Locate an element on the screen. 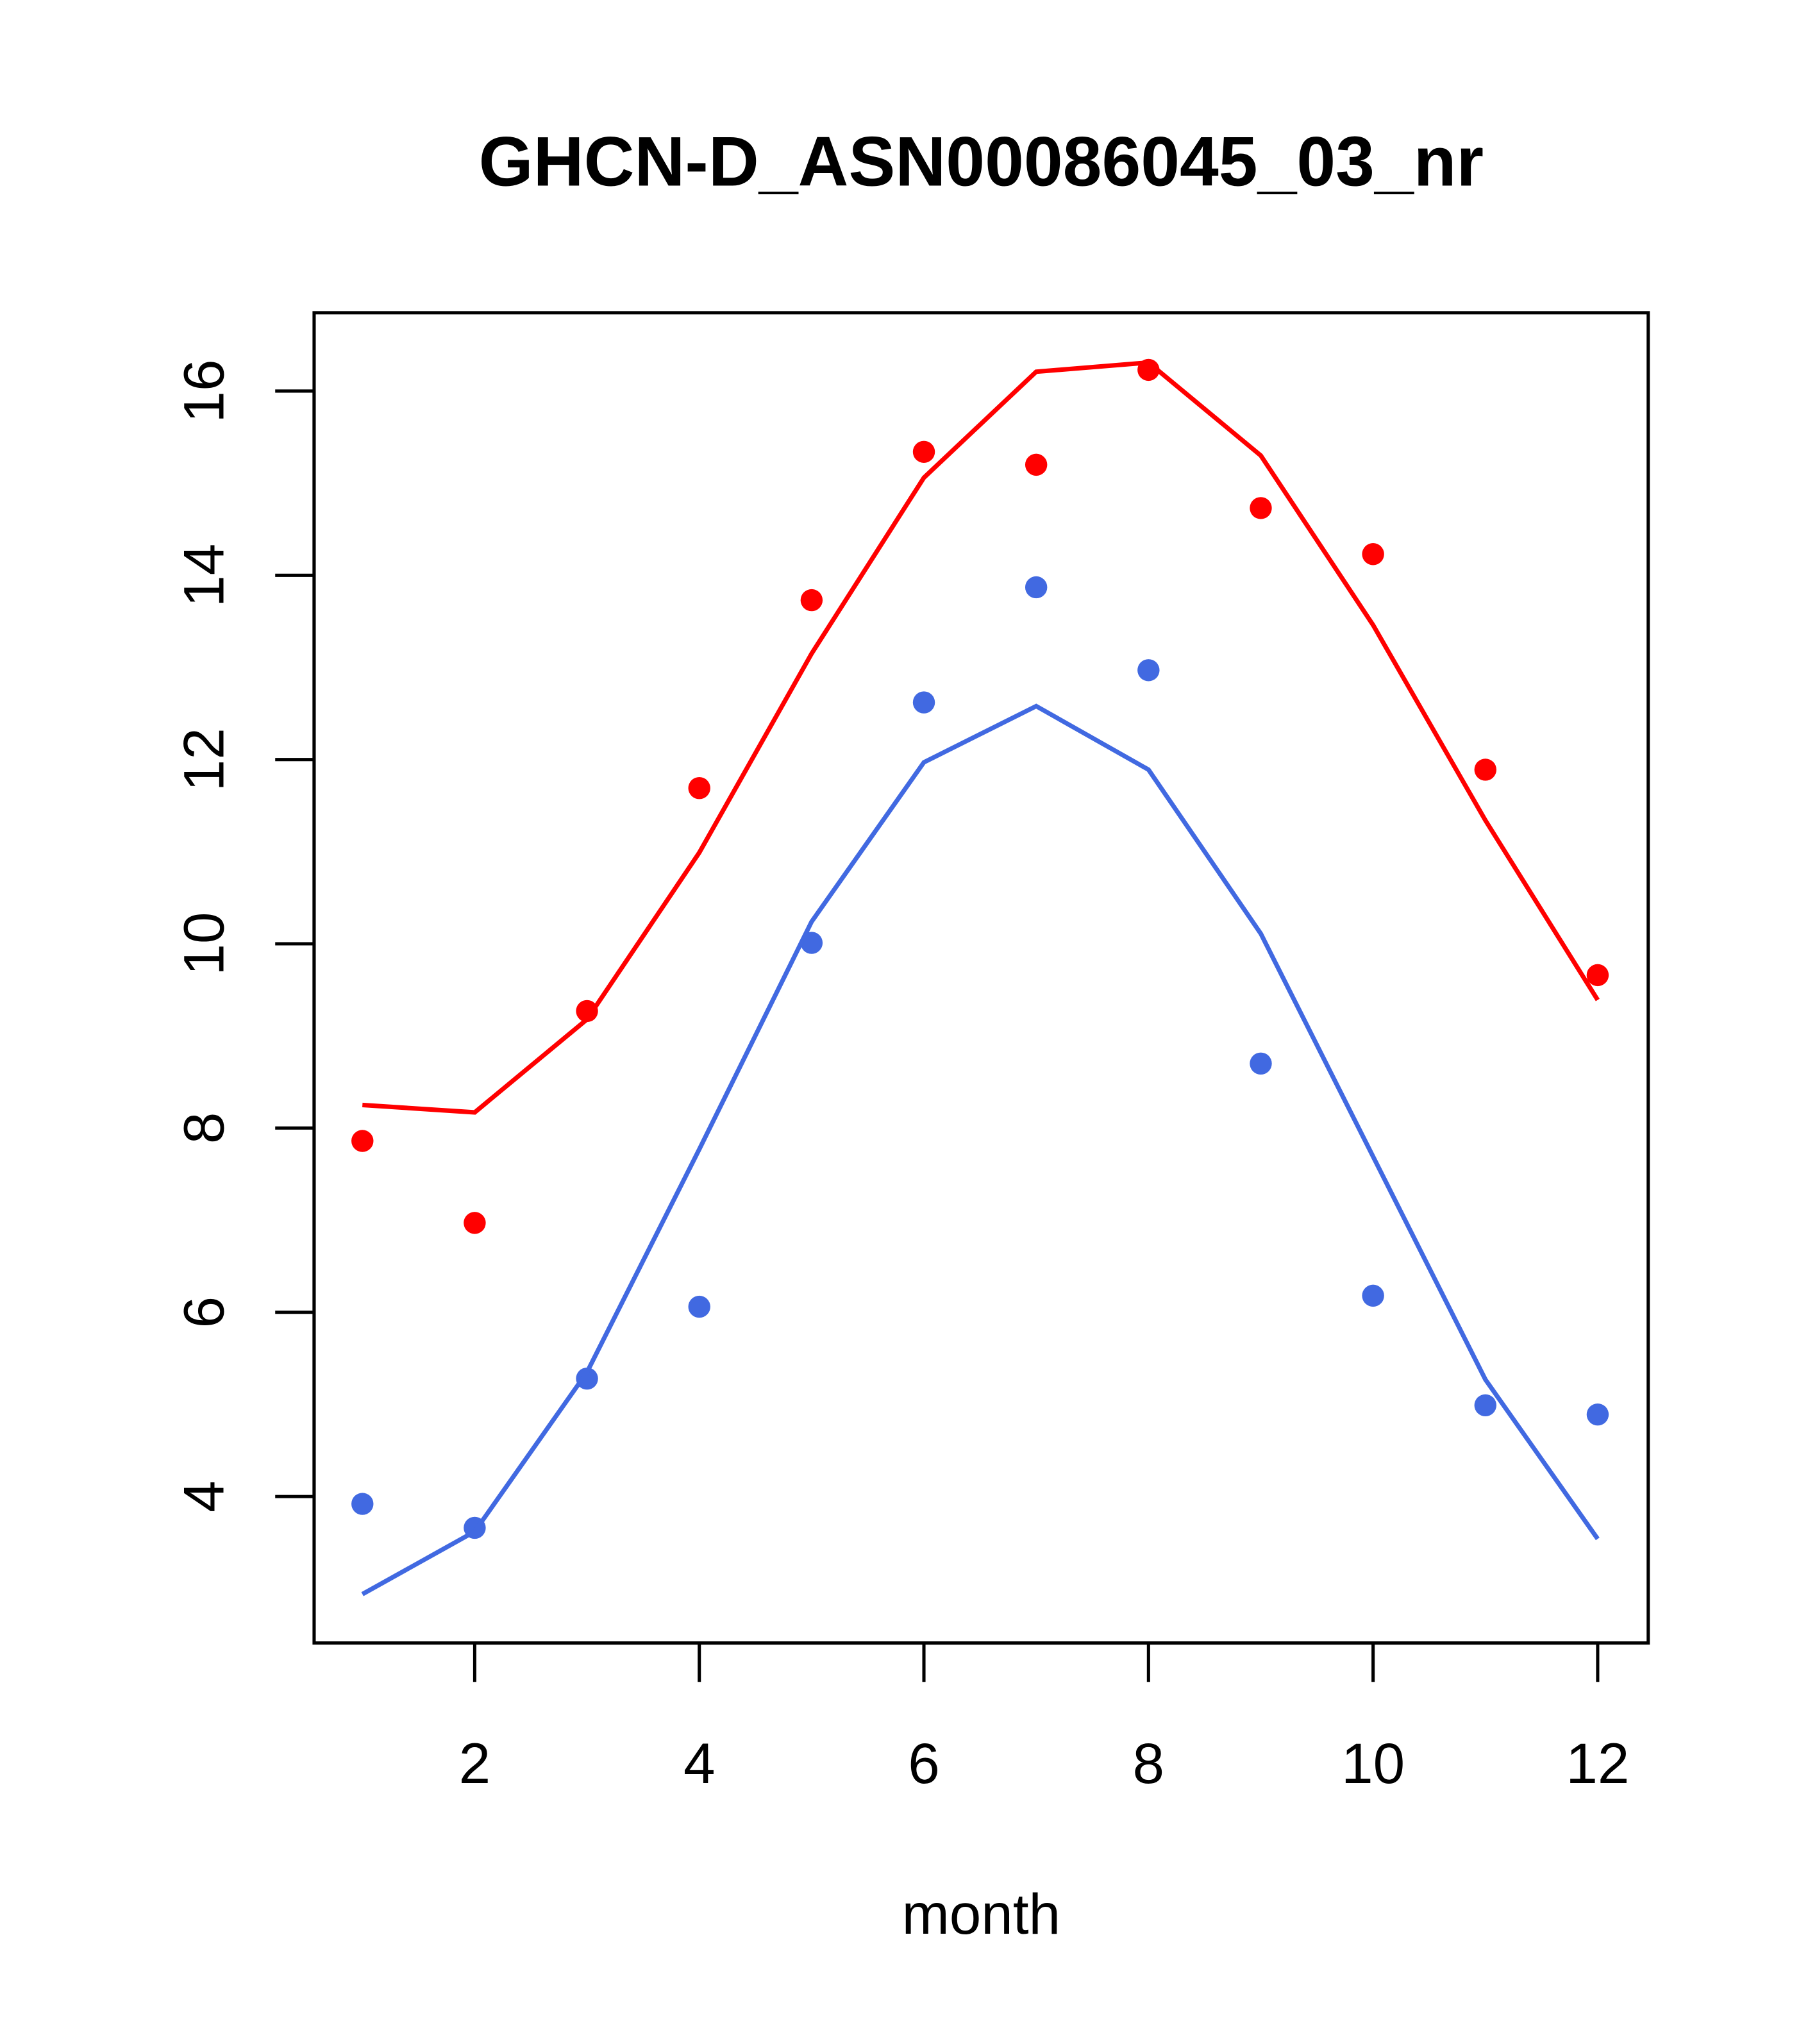  x-tick-label: 8 is located at coordinates (1149, 1763).